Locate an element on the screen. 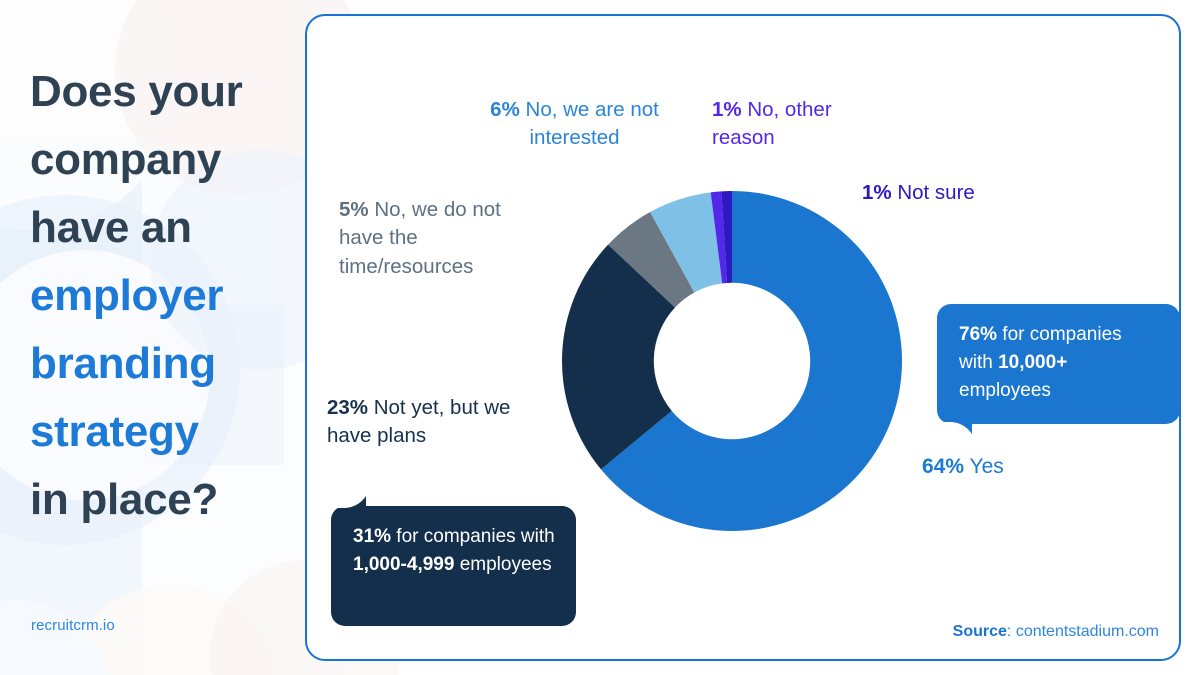 This screenshot has height=675, width=1200. label-no-other-reason: 1% No, other reason is located at coordinates (792, 124).